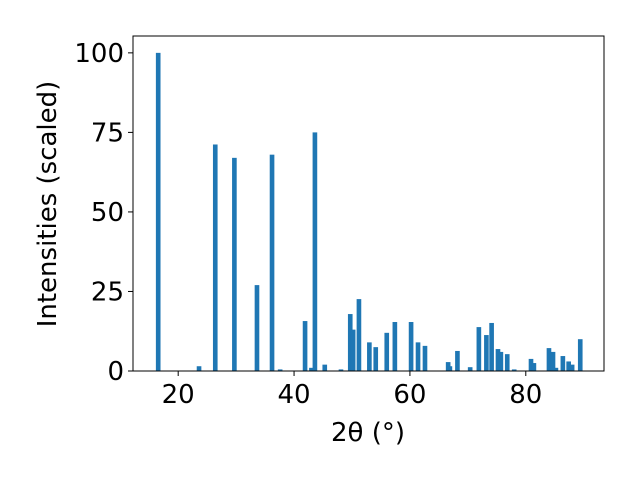 This screenshot has width=640, height=480. I want to click on y-tick-label: 75, so click(107, 133).